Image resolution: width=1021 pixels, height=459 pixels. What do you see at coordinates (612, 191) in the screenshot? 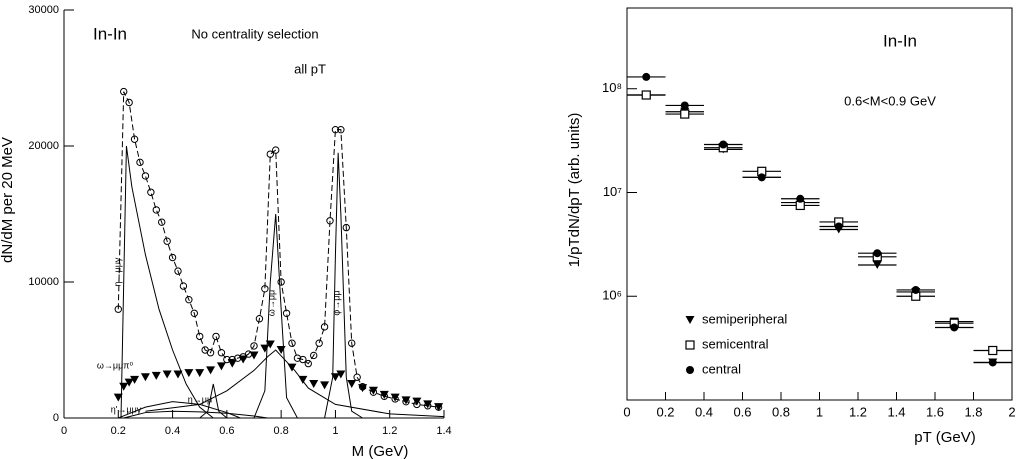
I see `y-tick-label: 10⁷` at bounding box center [612, 191].